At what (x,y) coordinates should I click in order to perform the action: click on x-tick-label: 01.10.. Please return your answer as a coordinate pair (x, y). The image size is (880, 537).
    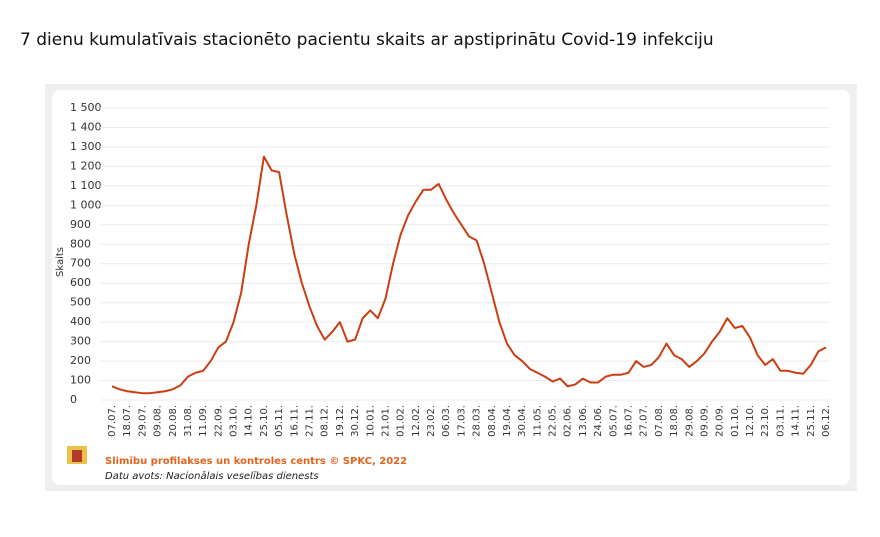
    Looking at the image, I should click on (735, 421).